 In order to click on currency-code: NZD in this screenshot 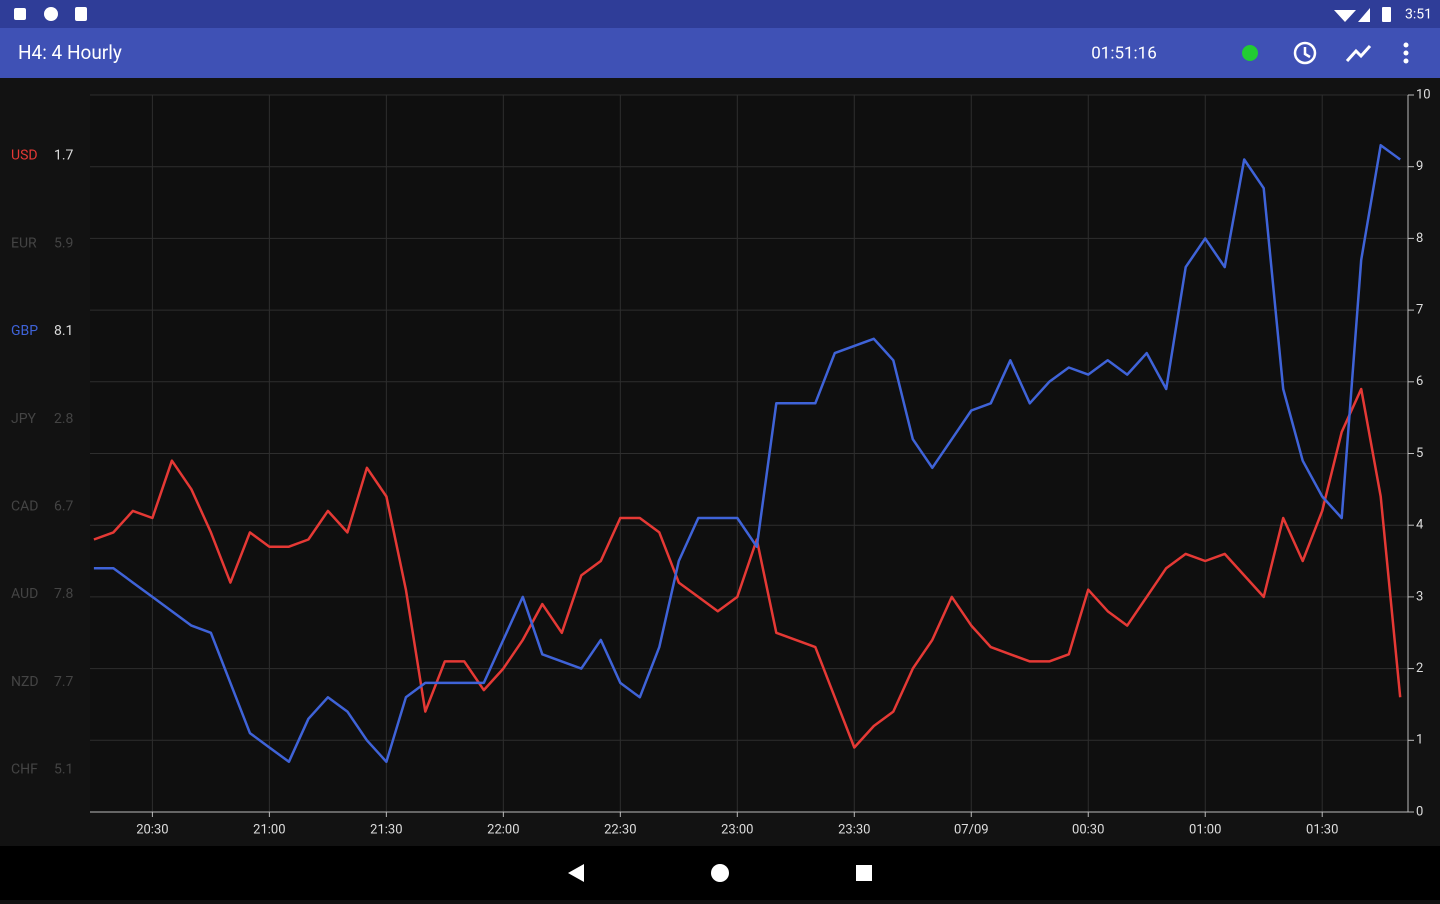, I will do `click(25, 682)`.